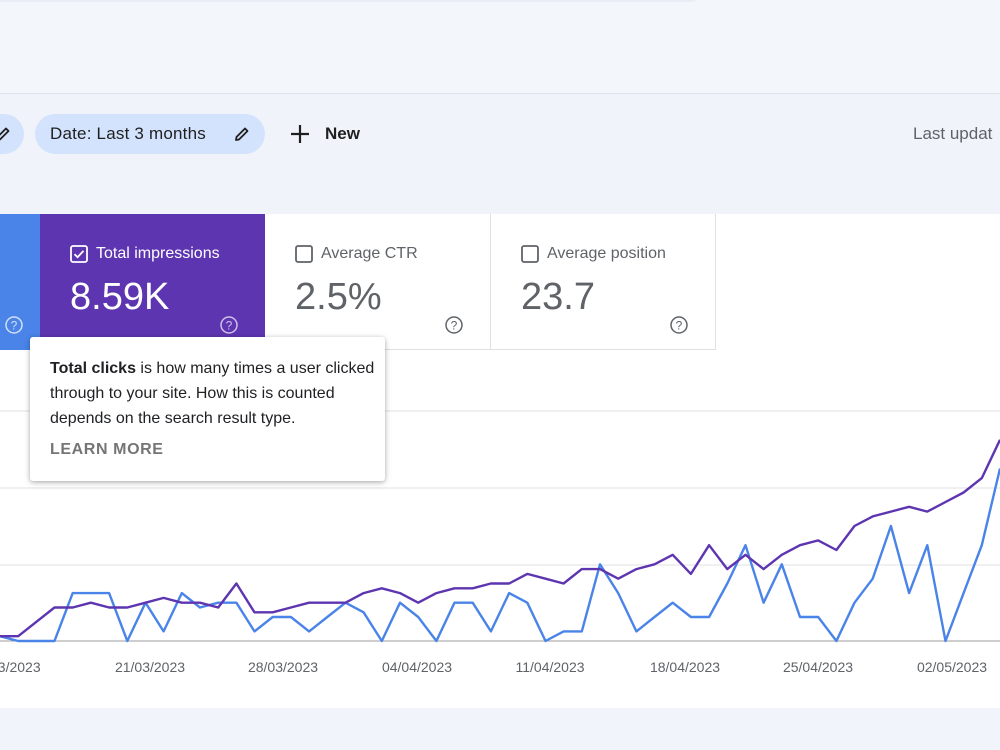 The height and width of the screenshot is (750, 1000). What do you see at coordinates (300, 134) in the screenshot?
I see `plus-icon` at bounding box center [300, 134].